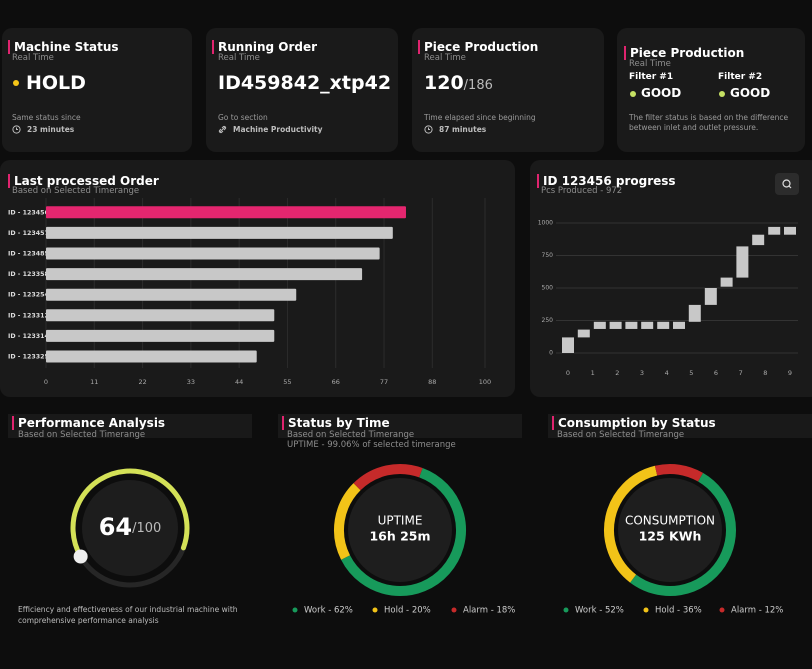 The image size is (812, 669). Describe the element at coordinates (28, 274) in the screenshot. I see `y-tick-label: ID - 123358` at that location.